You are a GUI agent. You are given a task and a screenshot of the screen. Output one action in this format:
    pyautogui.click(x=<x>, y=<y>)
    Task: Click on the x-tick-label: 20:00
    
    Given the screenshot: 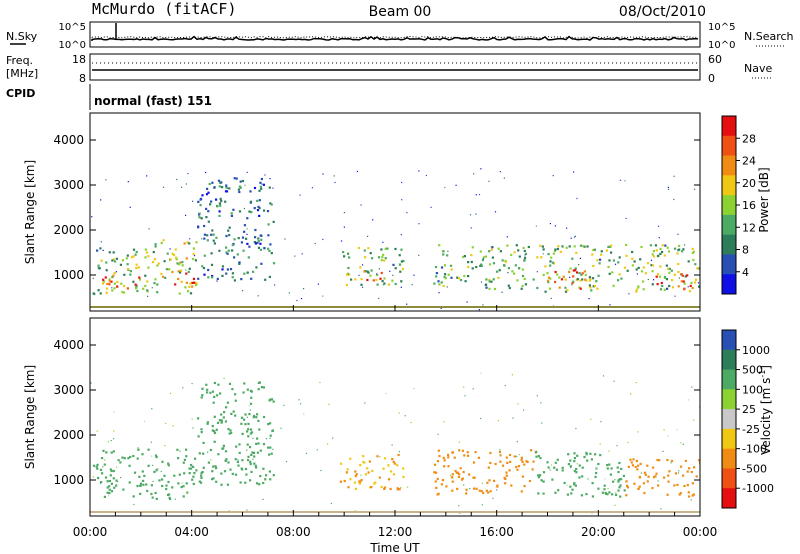 What is the action you would take?
    pyautogui.click(x=598, y=532)
    